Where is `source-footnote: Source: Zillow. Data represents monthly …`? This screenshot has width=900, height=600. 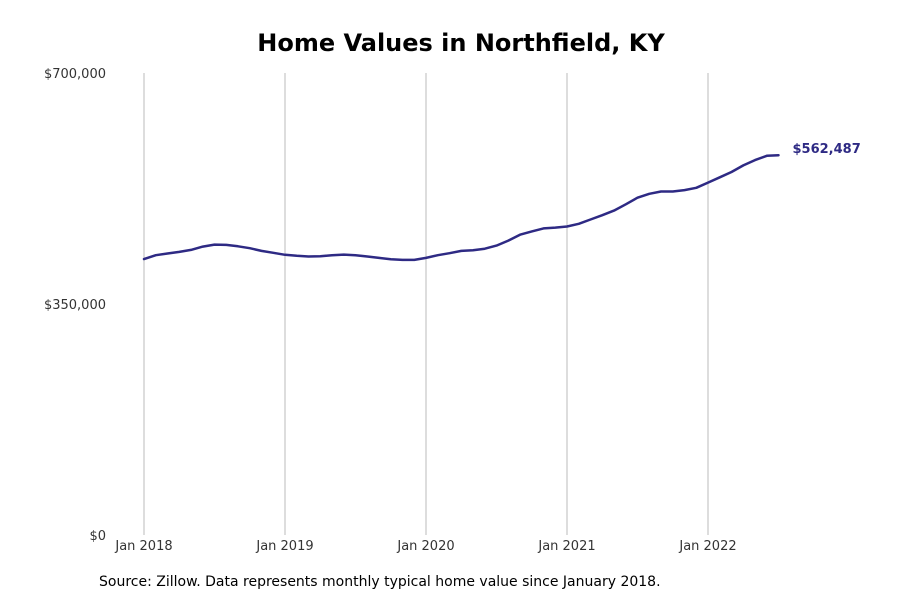 source-footnote: Source: Zillow. Data represents monthly … is located at coordinates (380, 582).